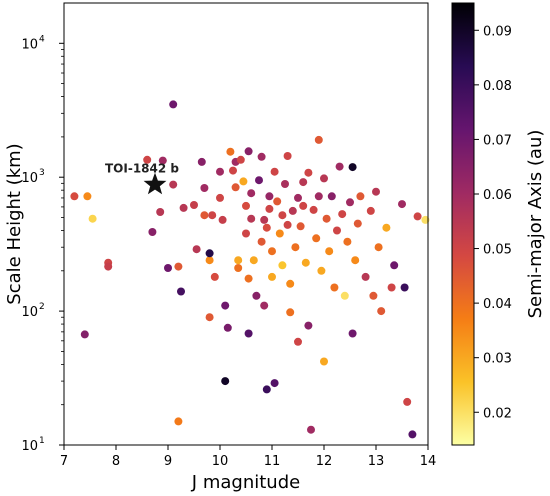  I want to click on x-axis: 7 8 9 10 11 12 13 14, so click(248, 457).